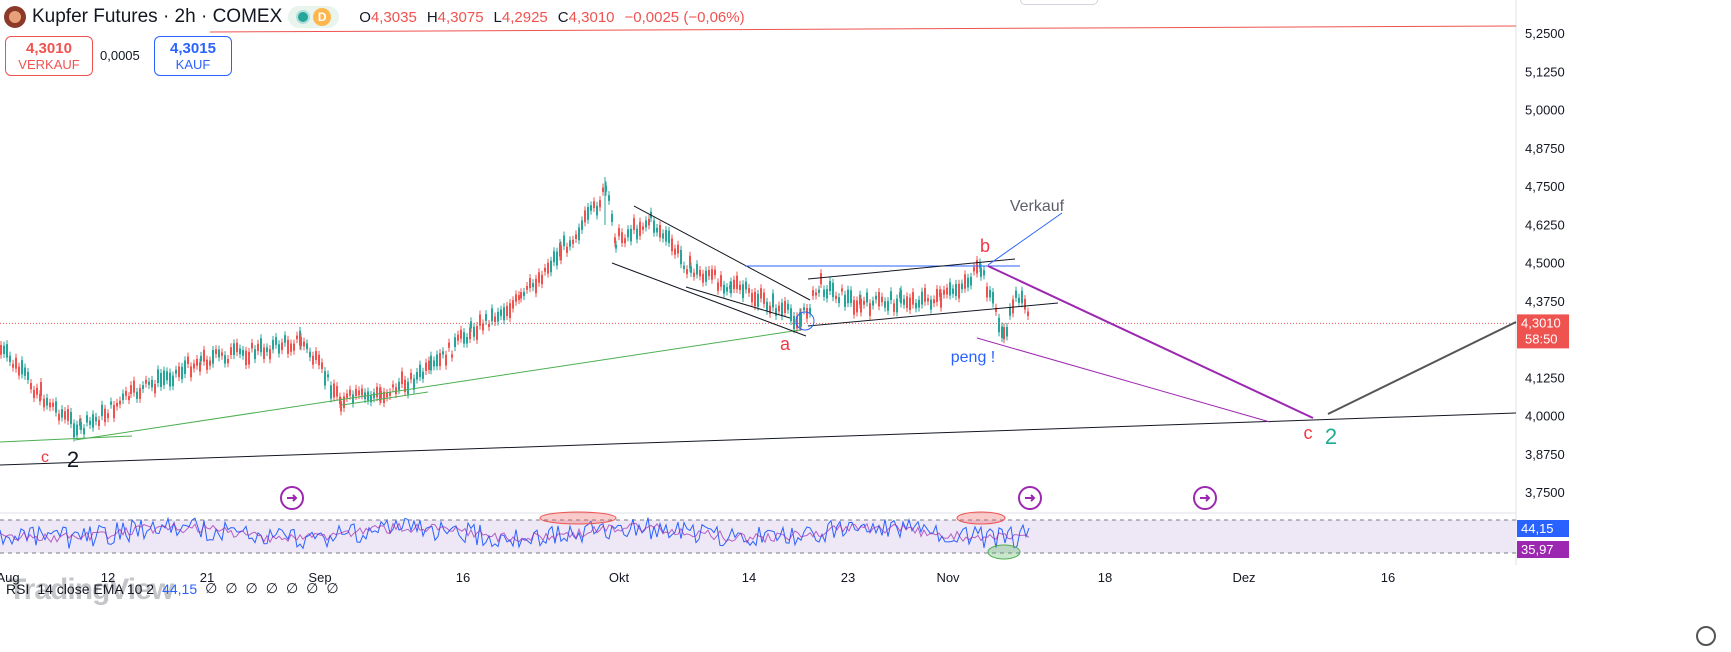  What do you see at coordinates (1545, 110) in the screenshot?
I see `y-tick-label: 5,0000` at bounding box center [1545, 110].